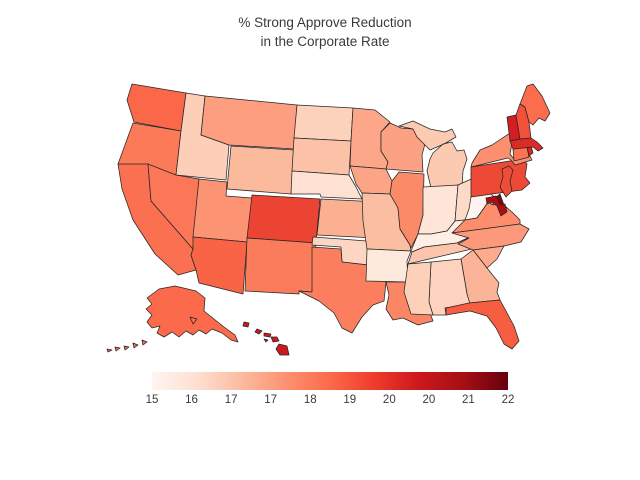 Image resolution: width=640 pixels, height=480 pixels. Describe the element at coordinates (249, 122) in the screenshot. I see `state-mt` at that location.